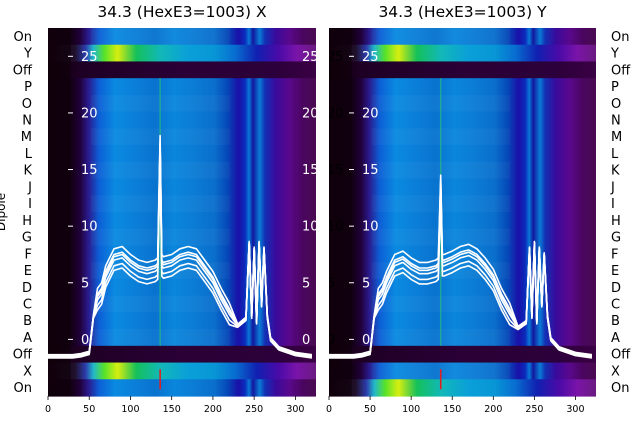 The height and width of the screenshot is (440, 640). I want to click on overlay-tick-label: 25, so click(89, 57).